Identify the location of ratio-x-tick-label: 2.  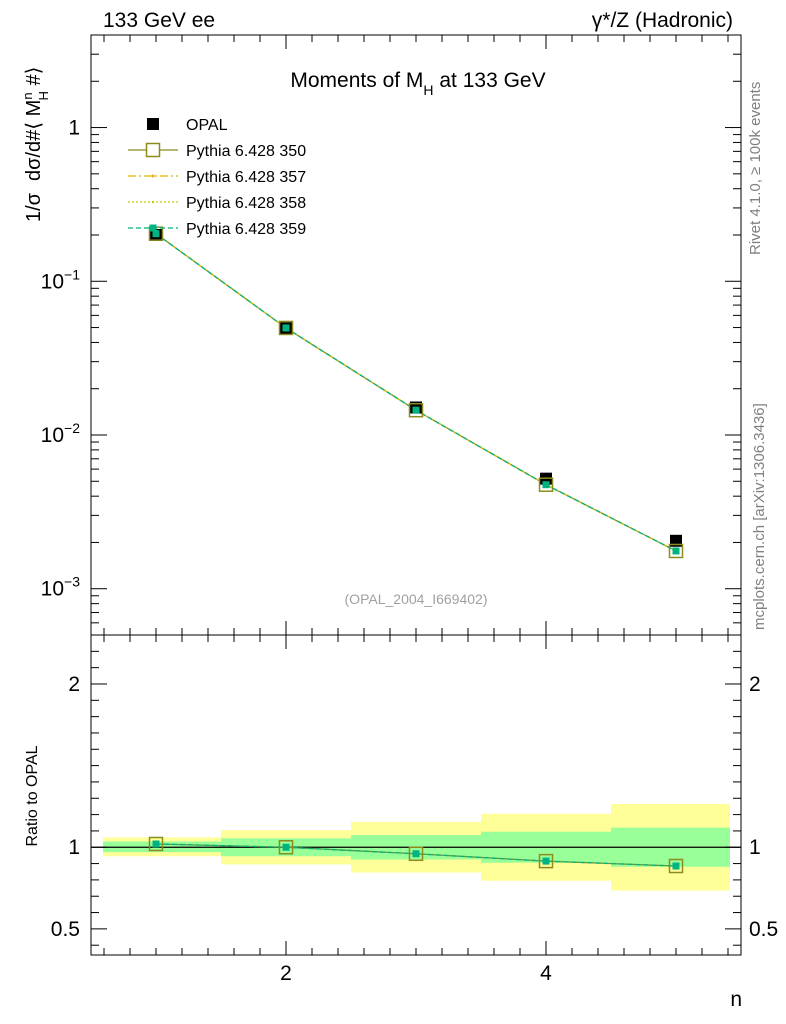
(286, 973).